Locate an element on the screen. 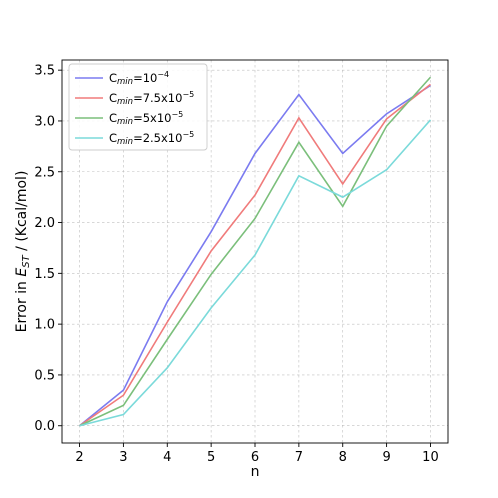  y-tick-label: 1.5 is located at coordinates (44, 274).